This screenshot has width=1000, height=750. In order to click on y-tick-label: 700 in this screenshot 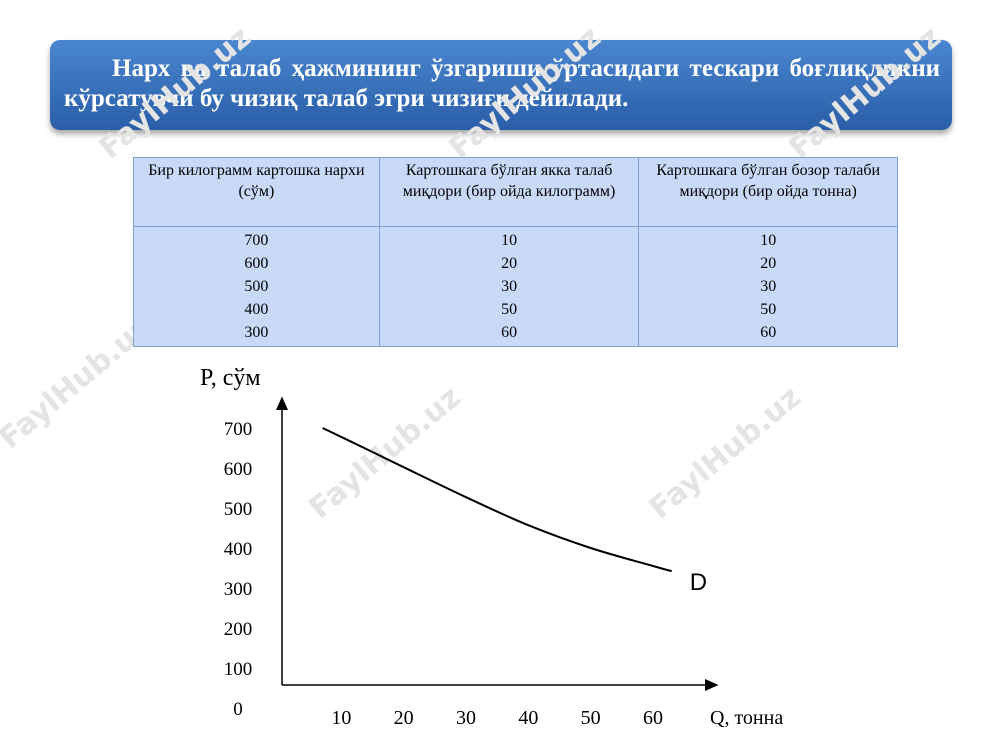, I will do `click(238, 429)`.